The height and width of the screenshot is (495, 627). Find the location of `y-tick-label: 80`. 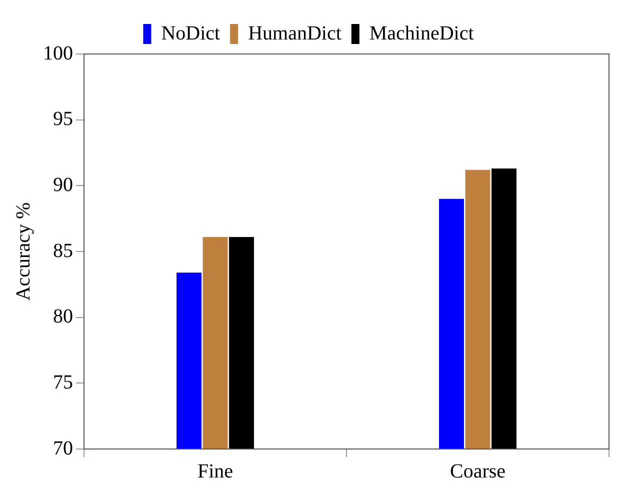

y-tick-label: 80 is located at coordinates (63, 317).